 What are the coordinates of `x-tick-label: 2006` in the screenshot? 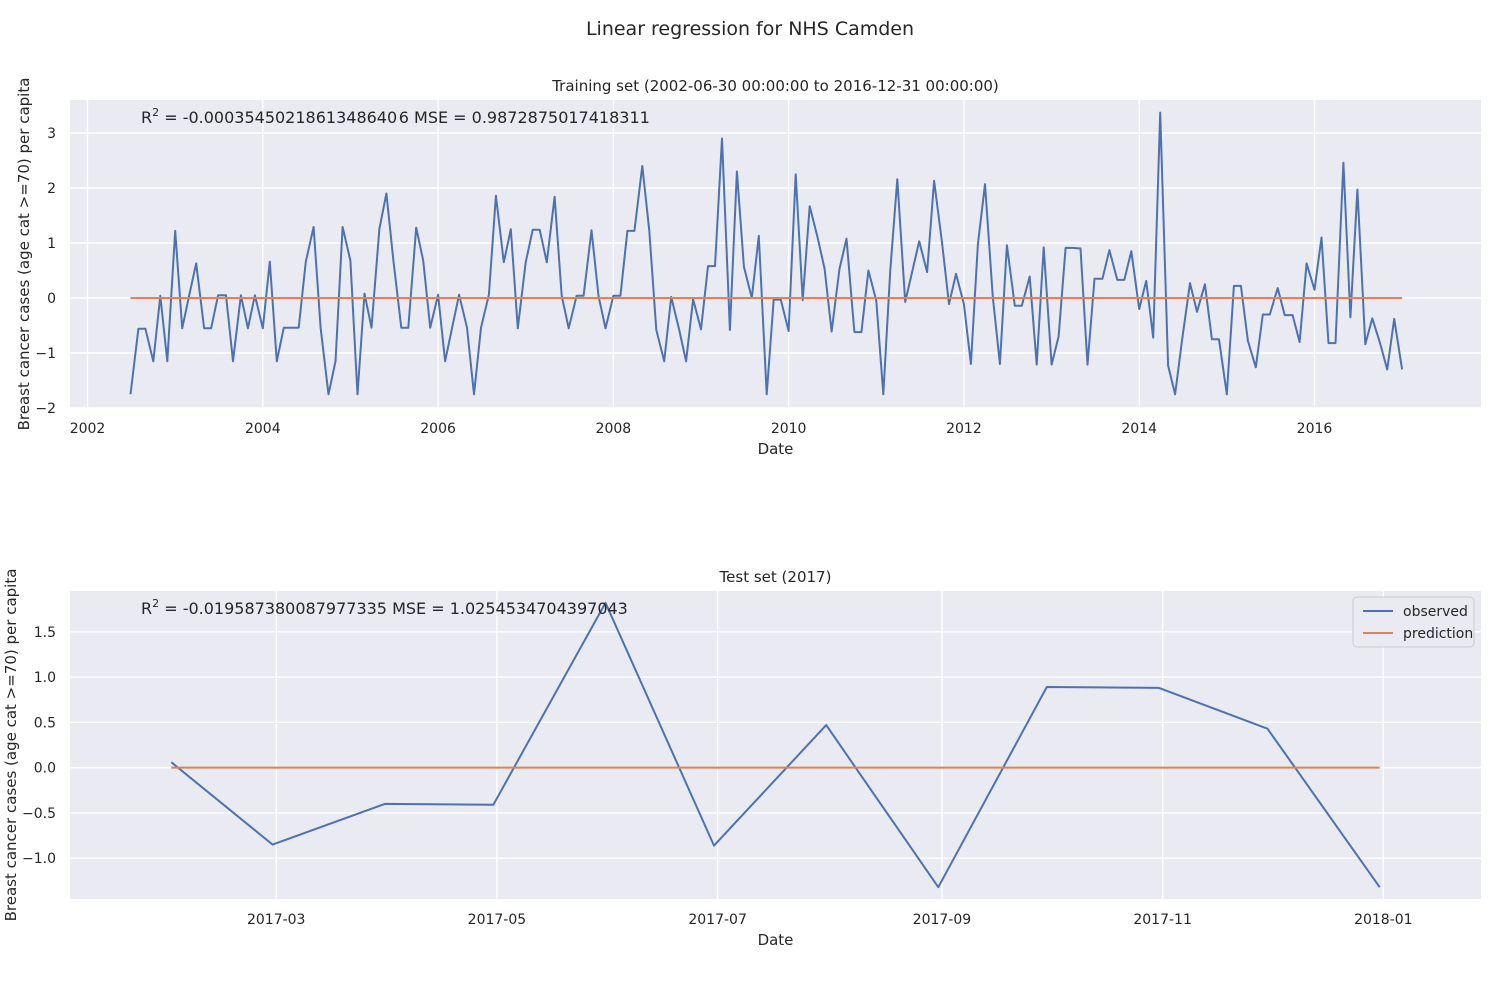 It's located at (438, 429).